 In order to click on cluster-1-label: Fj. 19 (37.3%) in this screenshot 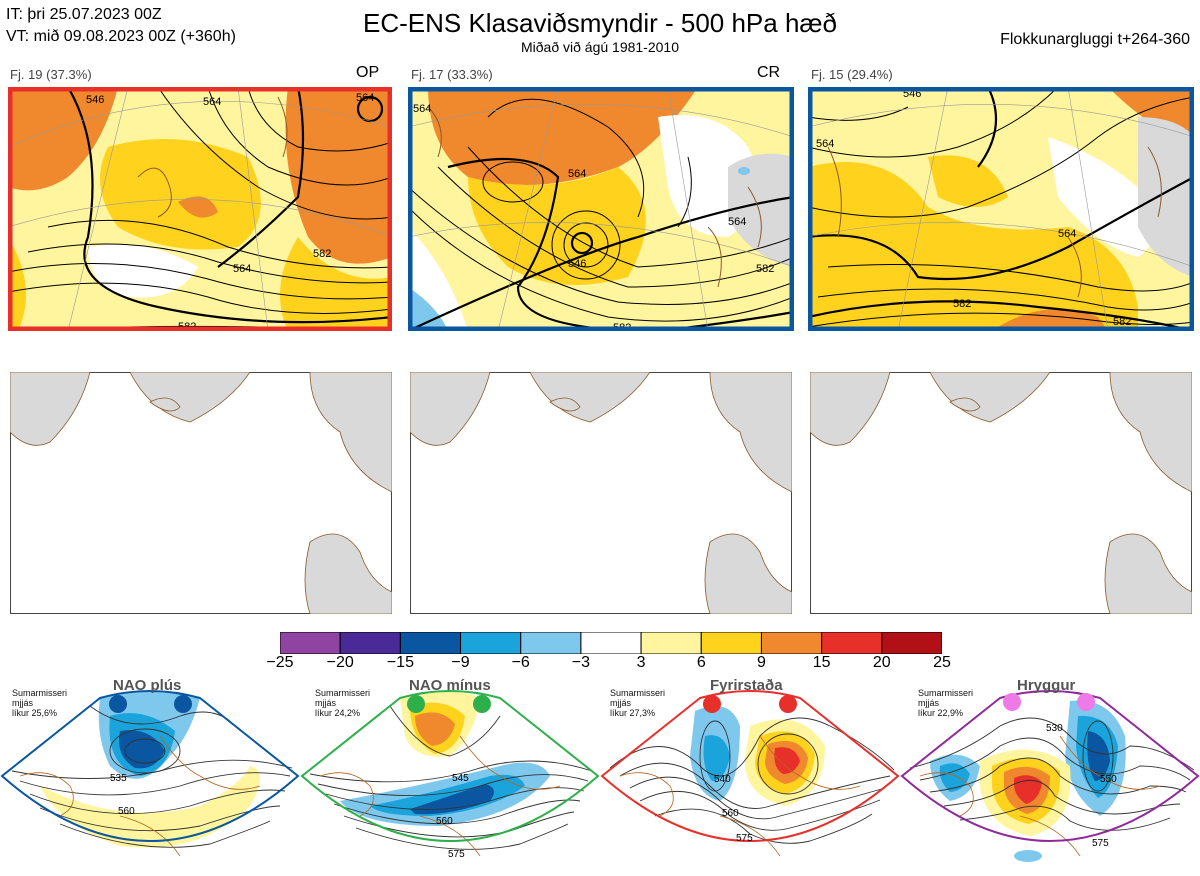, I will do `click(51, 74)`.